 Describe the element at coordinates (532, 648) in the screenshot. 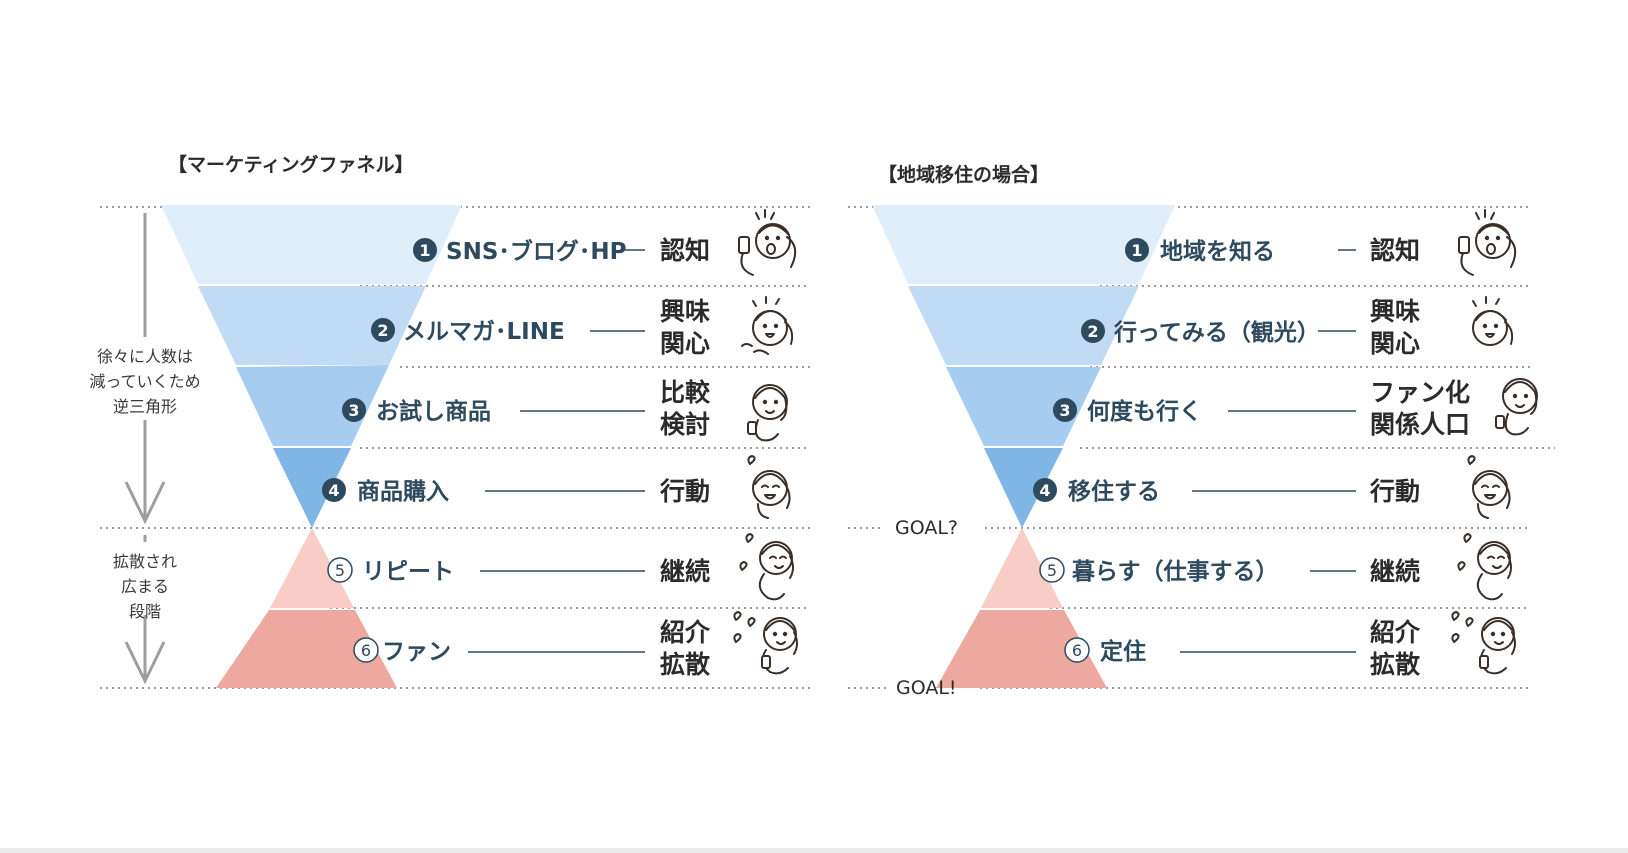

I see `left-stage-6: 6 ファン 紹介 拡散` at that location.